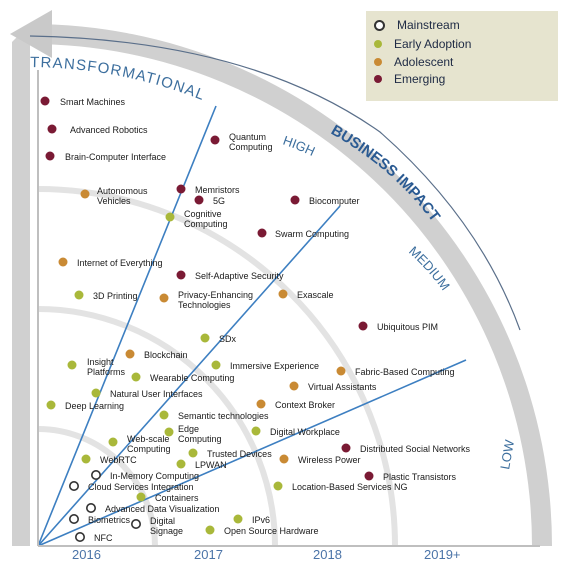  Describe the element at coordinates (86, 554) in the screenshot. I see `year-label: 2016` at that location.